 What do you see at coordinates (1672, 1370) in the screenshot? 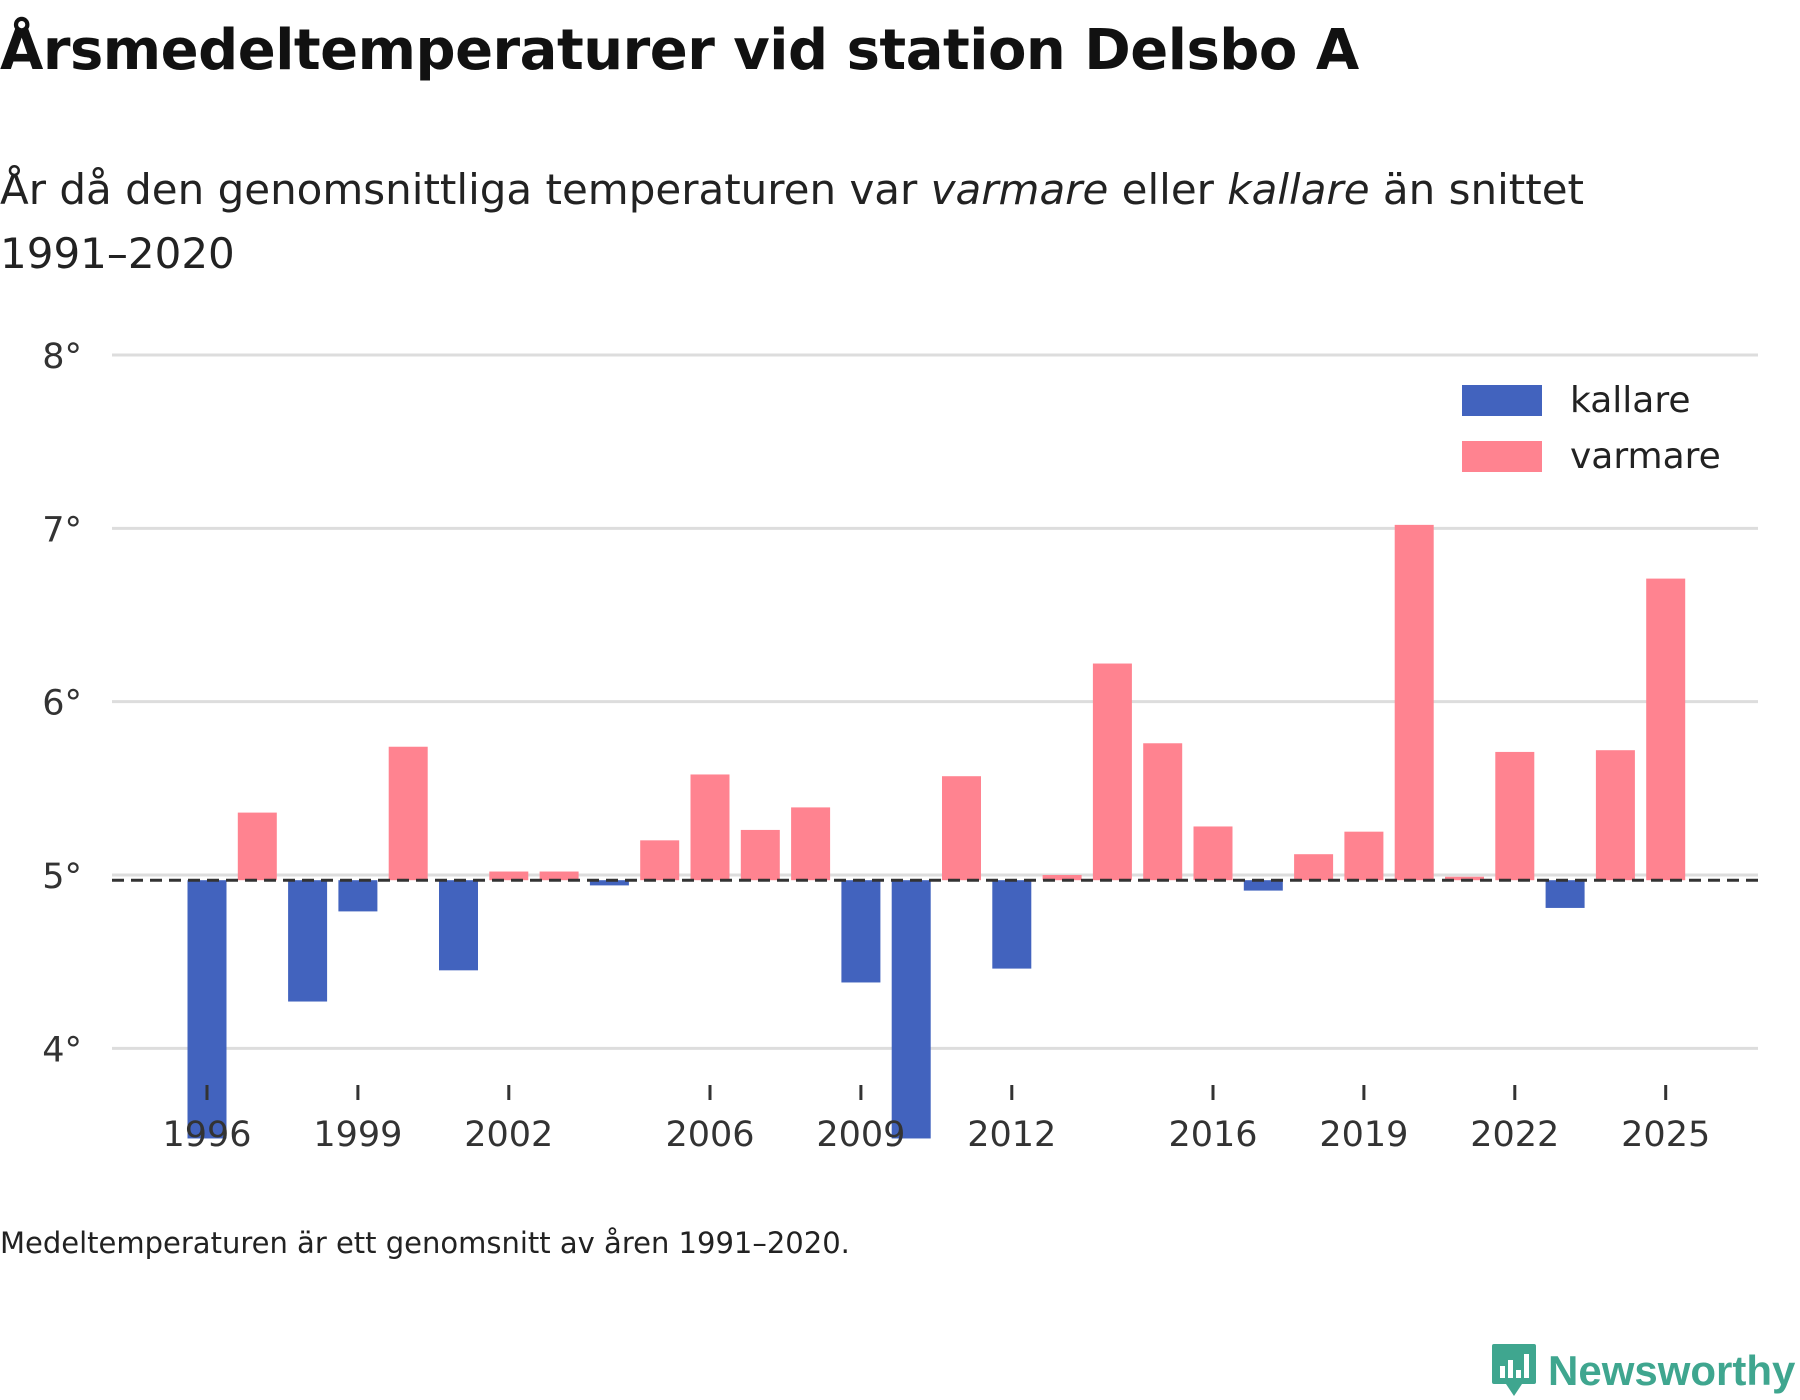
I see `brand-name: Newsworthy` at bounding box center [1672, 1370].